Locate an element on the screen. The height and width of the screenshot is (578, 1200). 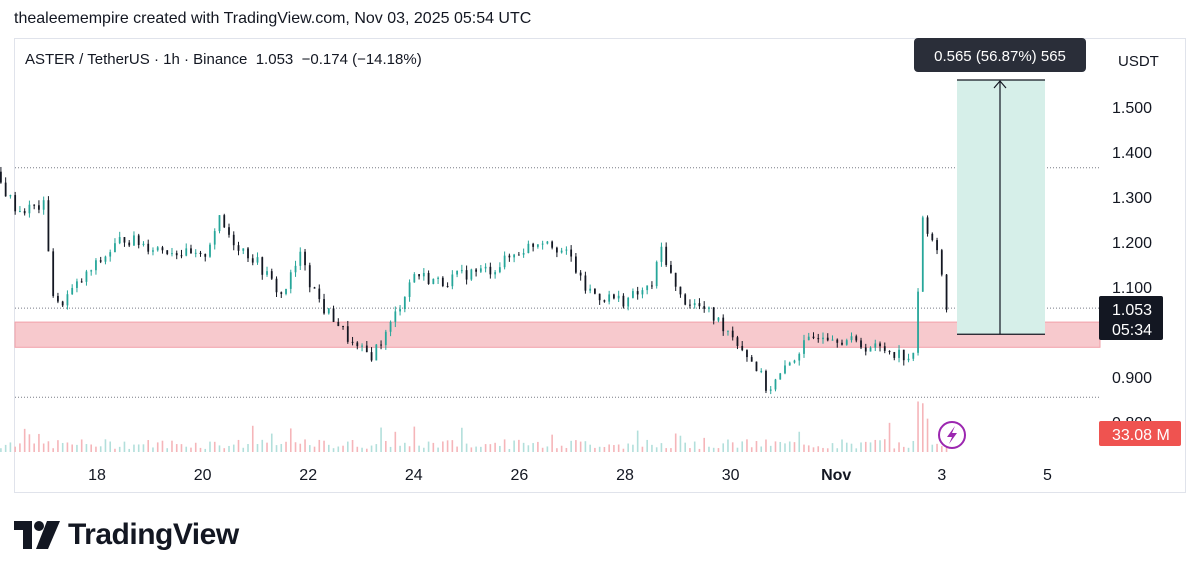
labels-layer: 1.053 05:34 33.08 M is located at coordinates (1059, 372).